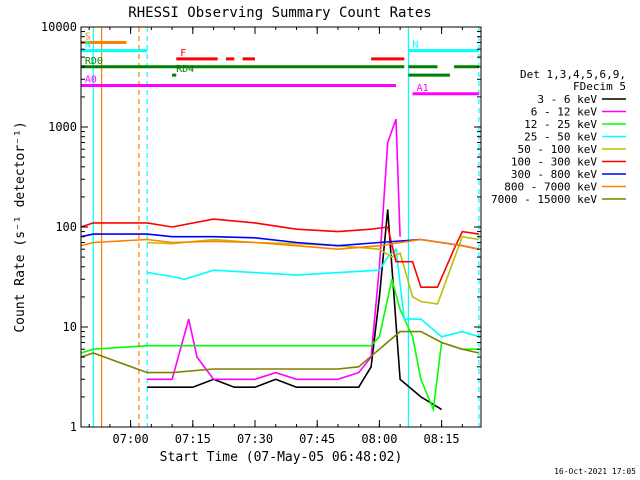  Describe the element at coordinates (550, 187) in the screenshot. I see `legend-label: 800 - 7000 keV` at that location.